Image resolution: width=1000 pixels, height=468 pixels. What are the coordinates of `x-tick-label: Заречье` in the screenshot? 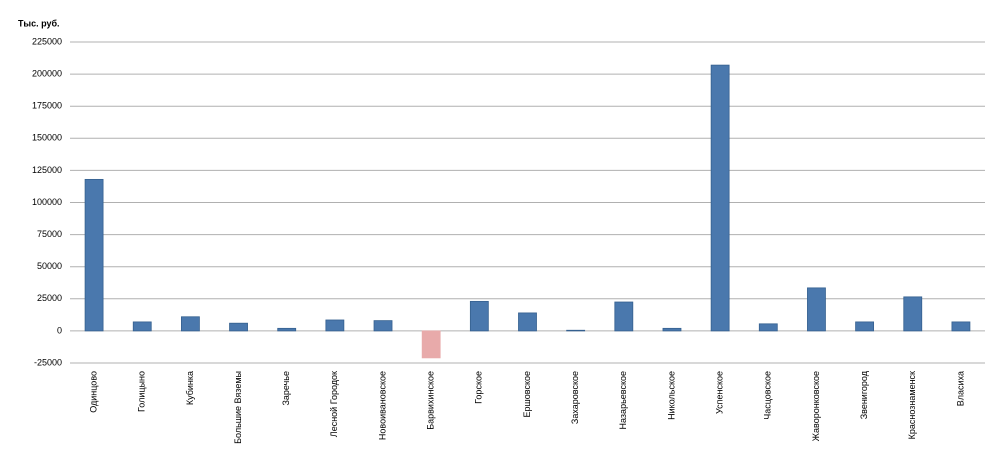 It's located at (286, 388).